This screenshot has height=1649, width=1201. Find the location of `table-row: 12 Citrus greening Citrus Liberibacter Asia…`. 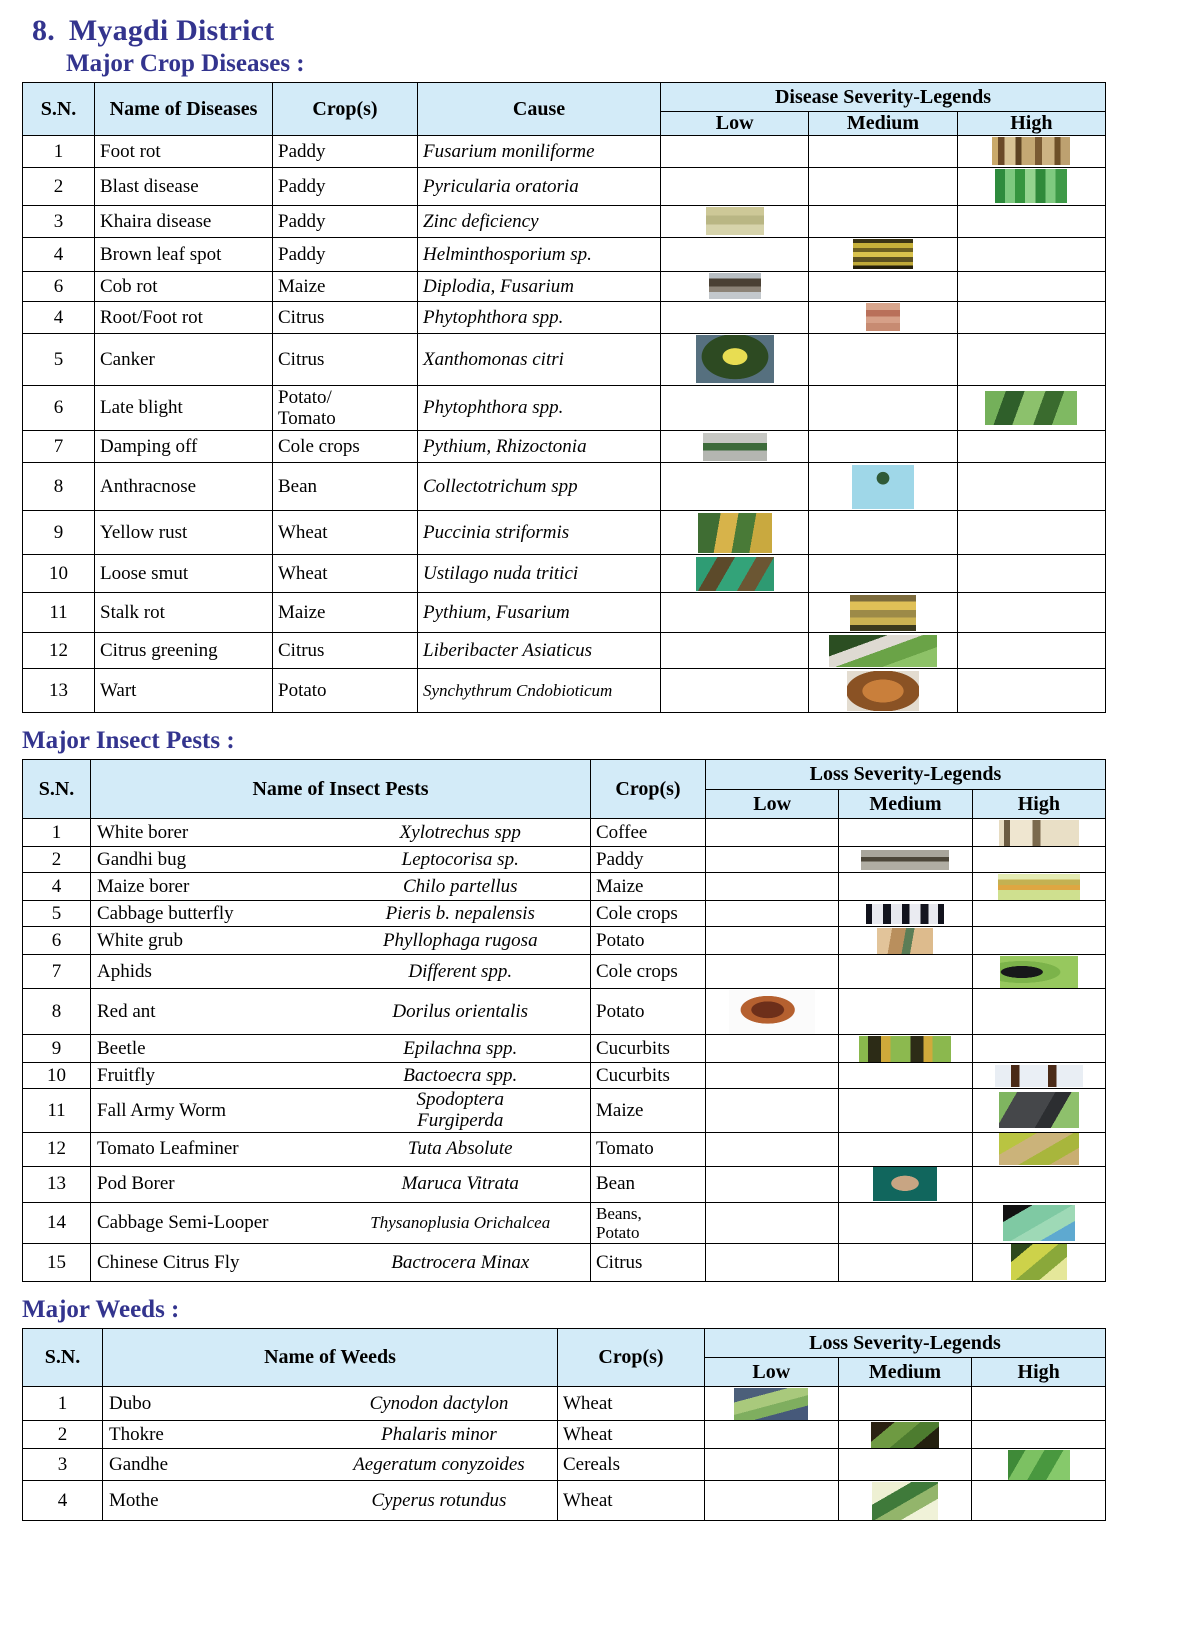

table-row: 12 Citrus greening Citrus Liberibacter Asia… is located at coordinates (564, 651).